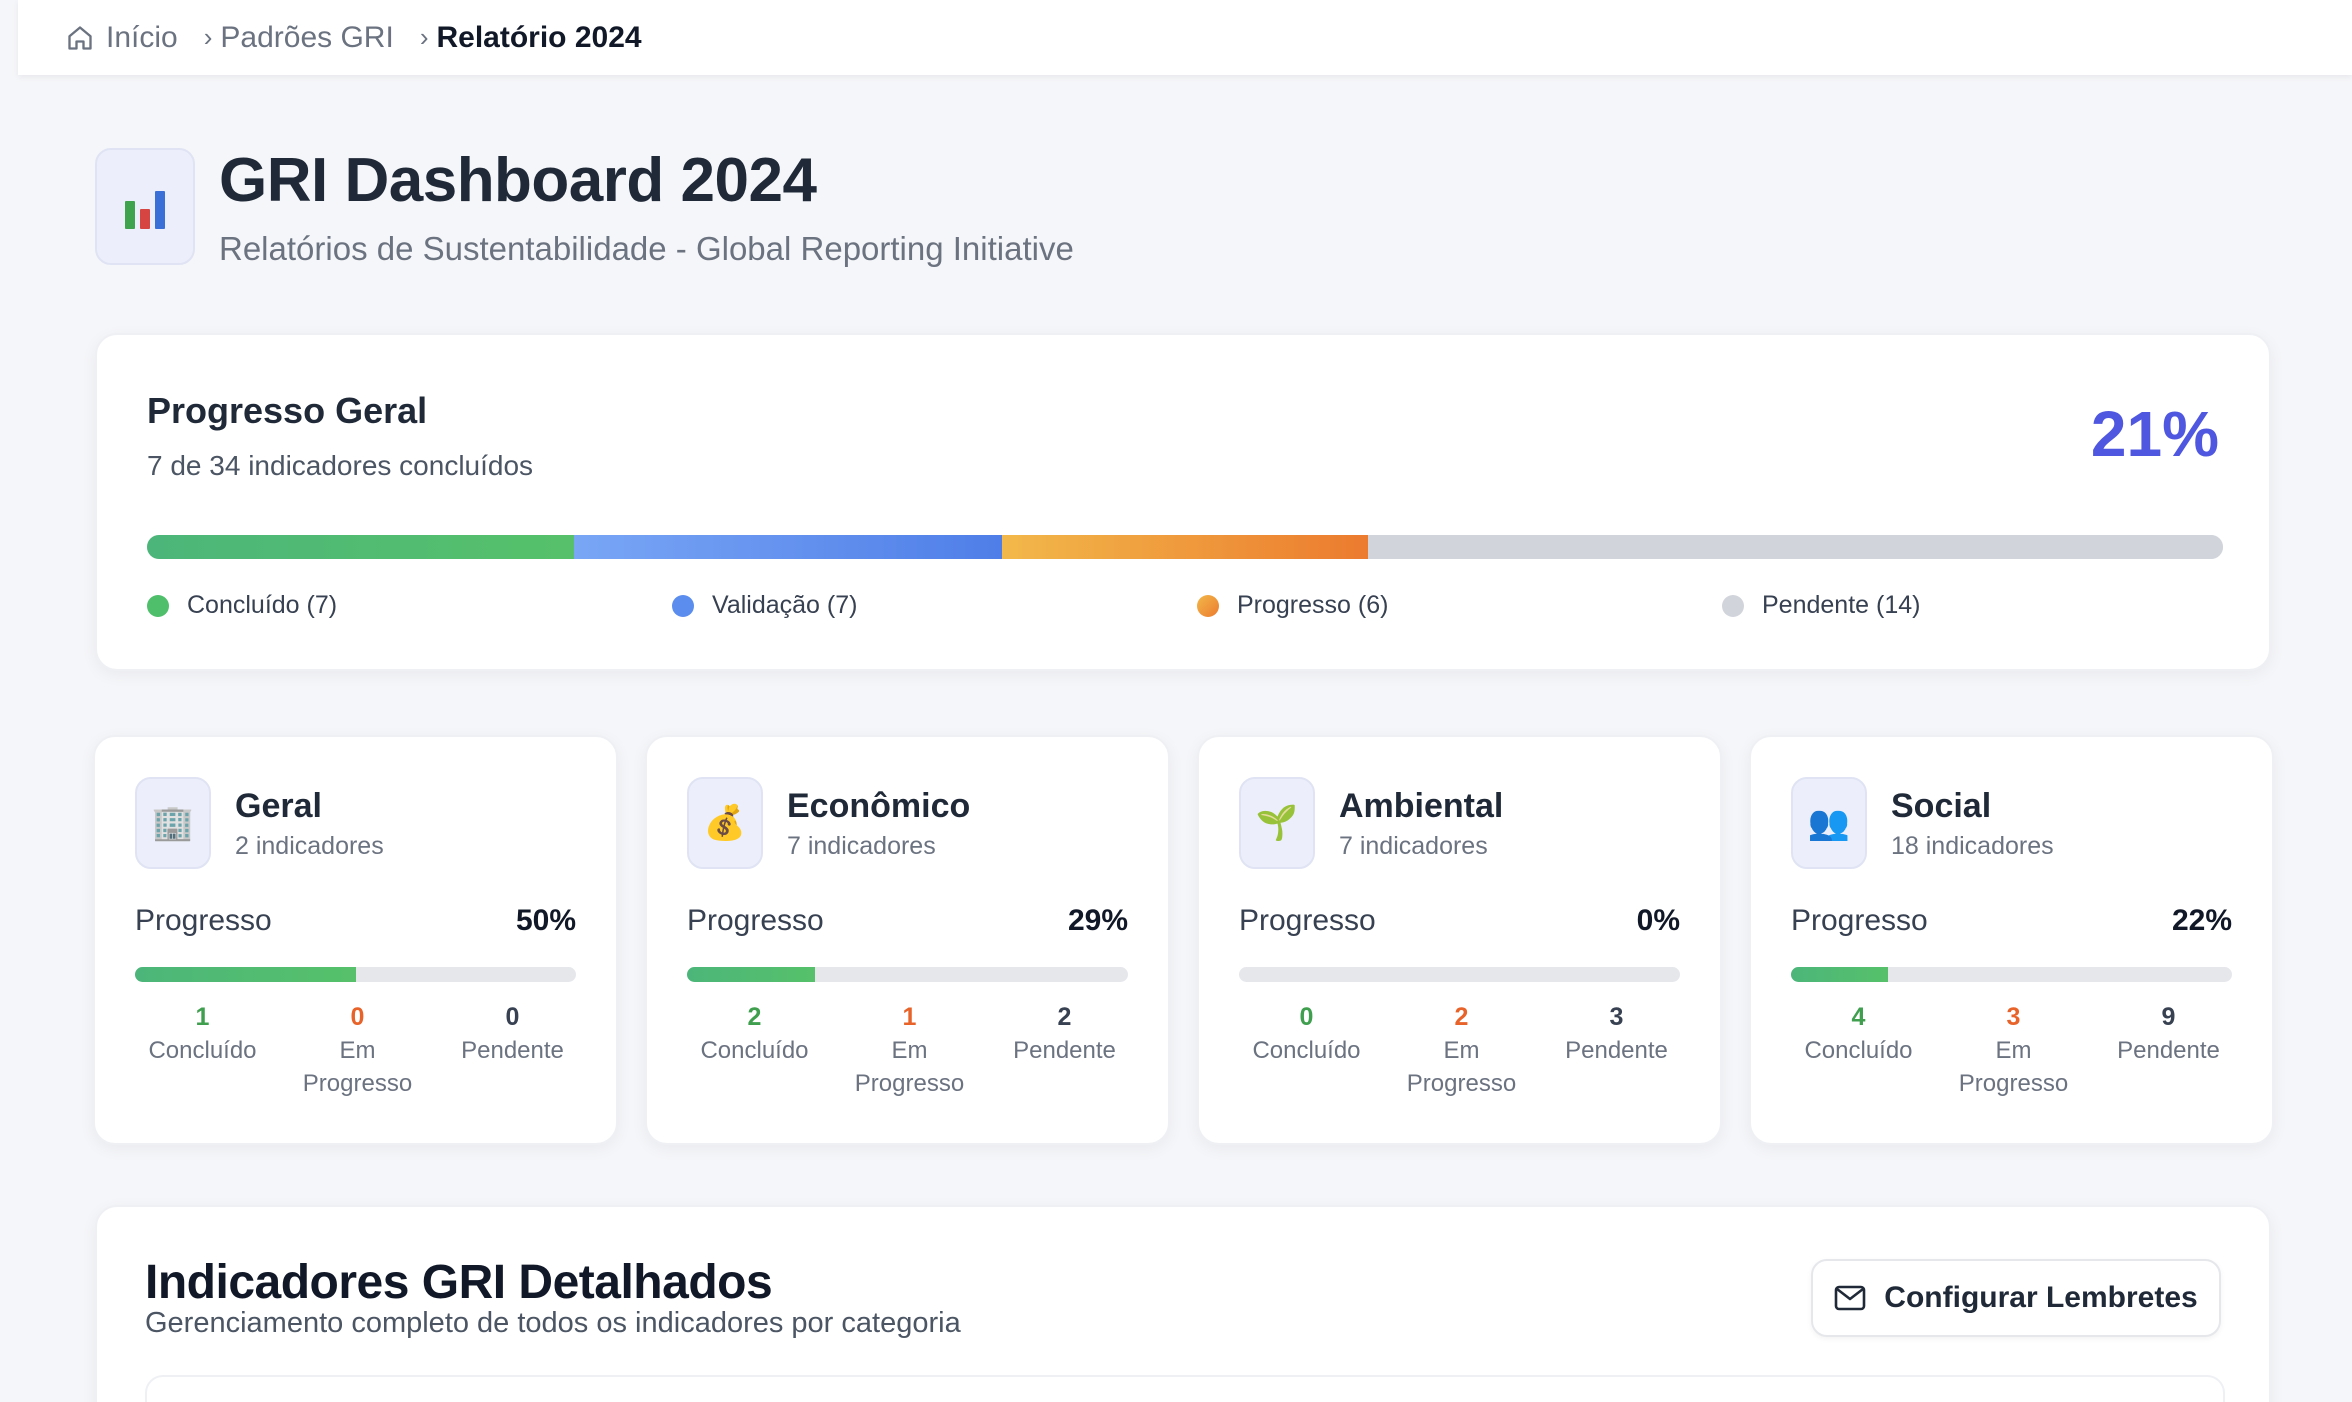  I want to click on category-stats: 0 Concluído 2 Em Progresso 3 Pendente, so click(1461, 1051).